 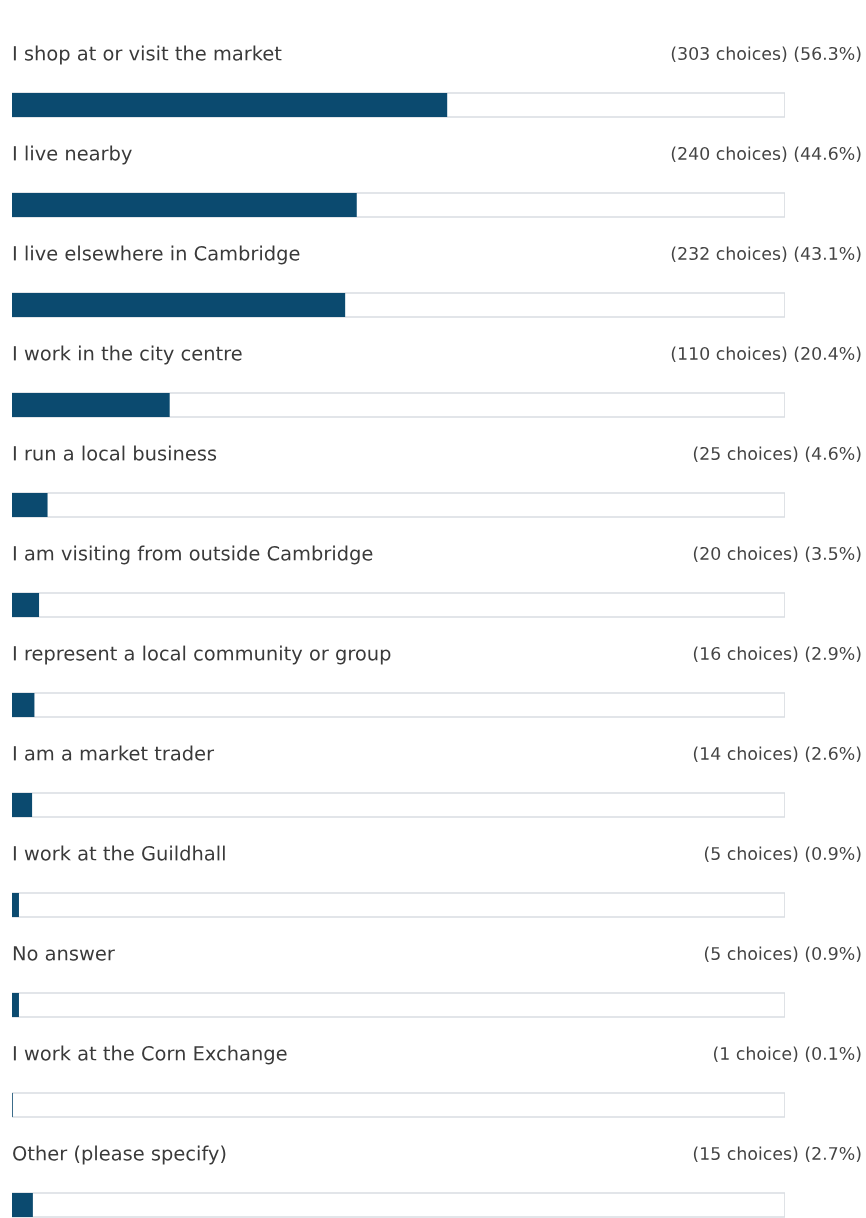 What do you see at coordinates (766, 354) in the screenshot?
I see `data-label: (110 choices) (20.4%)` at bounding box center [766, 354].